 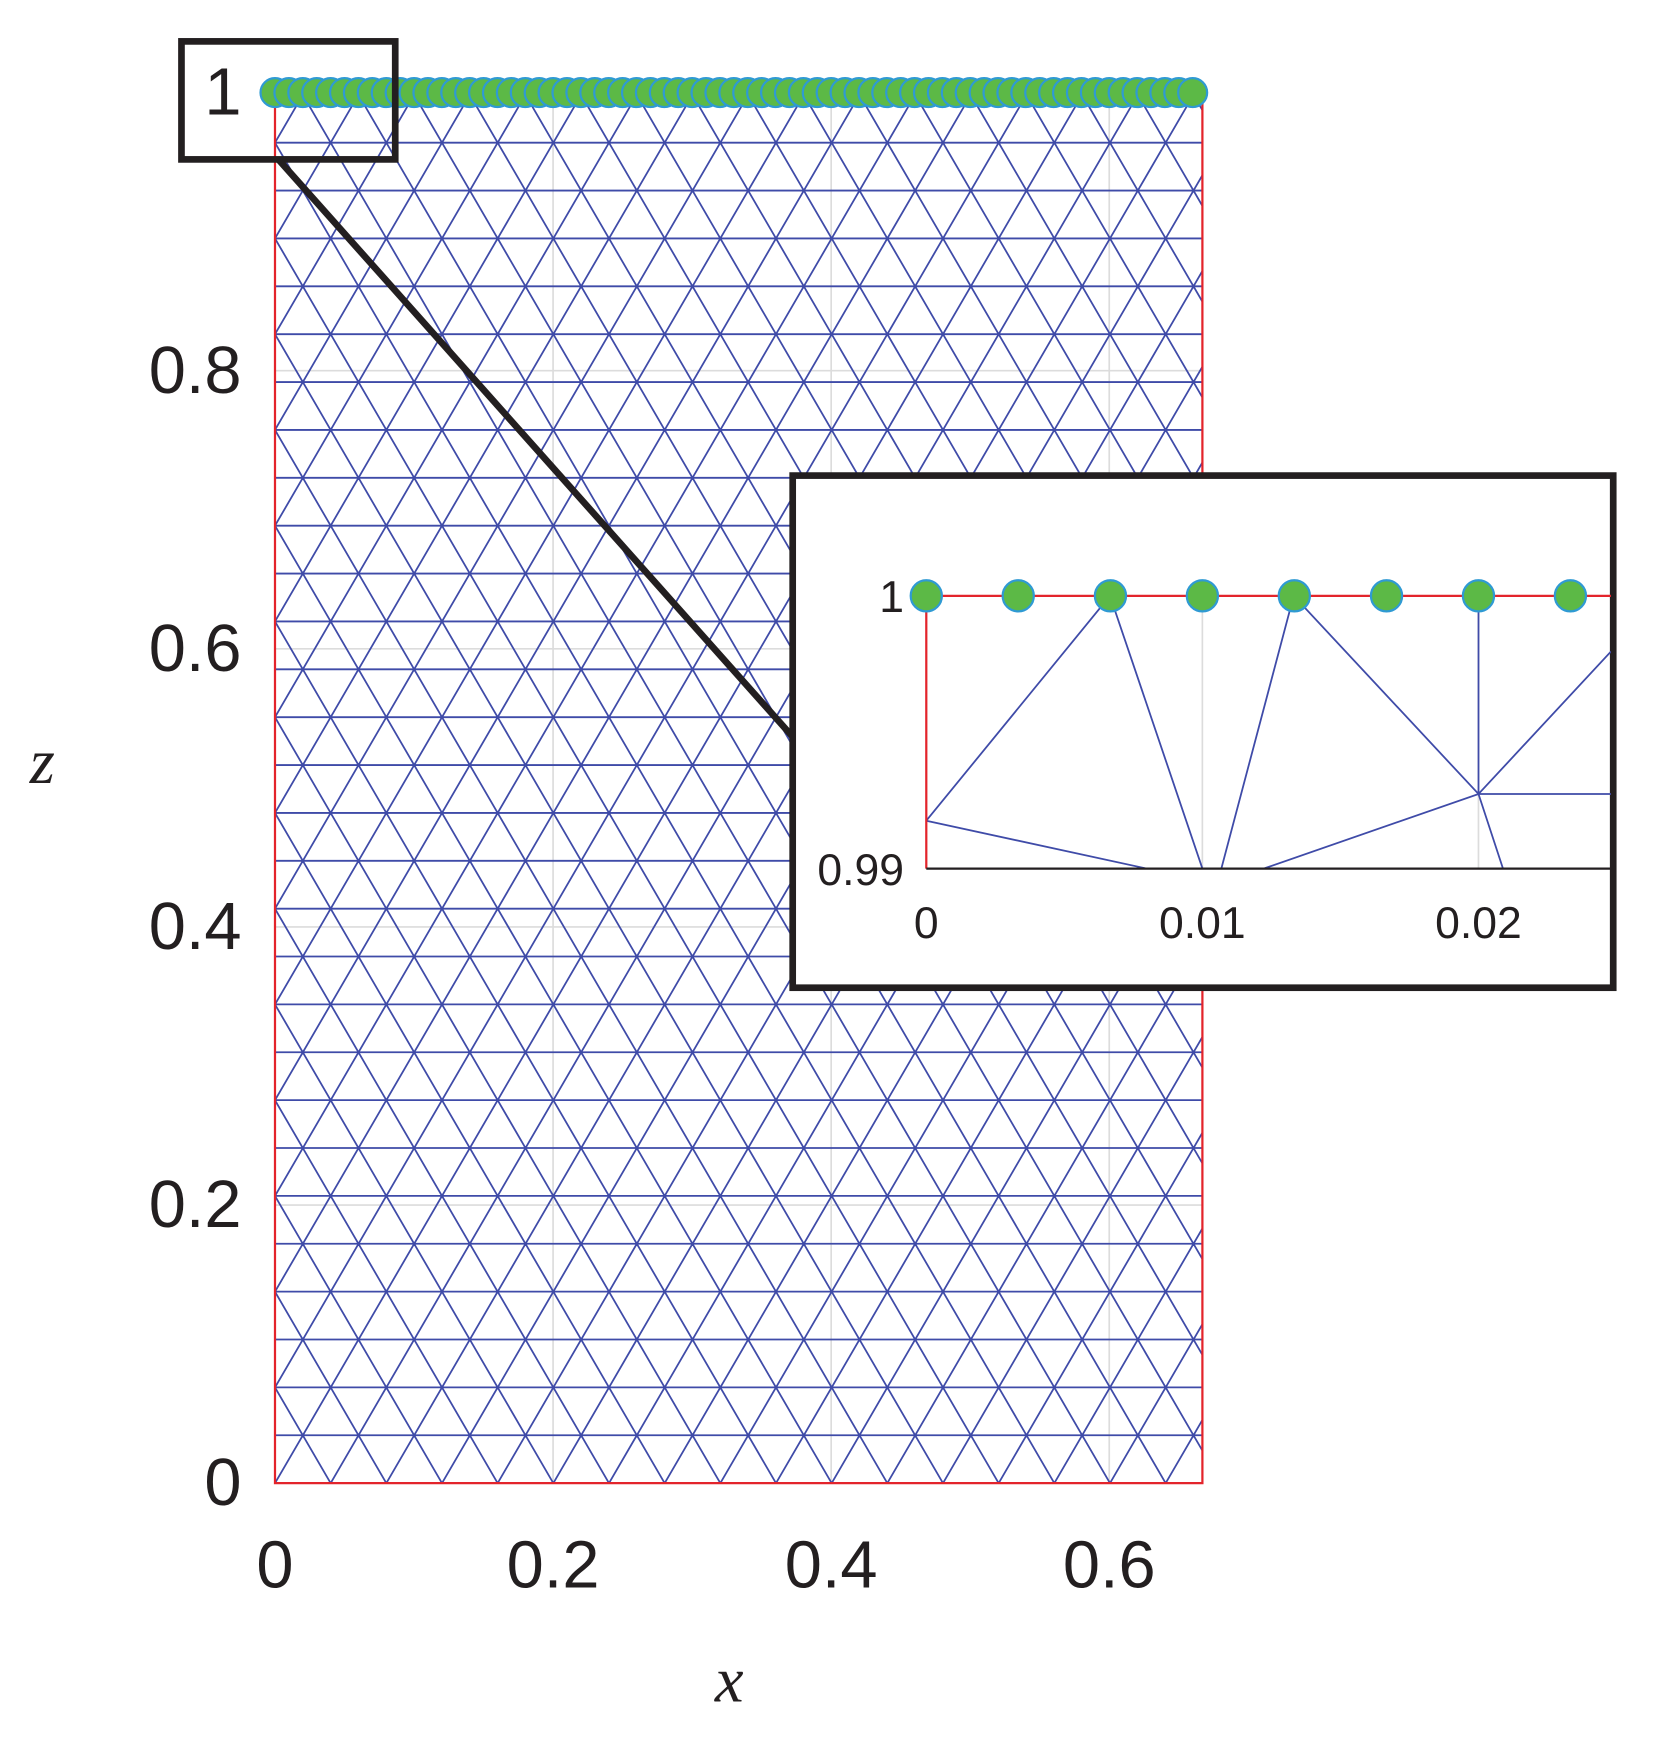 What do you see at coordinates (288, 100) in the screenshot?
I see `zoom-box` at bounding box center [288, 100].